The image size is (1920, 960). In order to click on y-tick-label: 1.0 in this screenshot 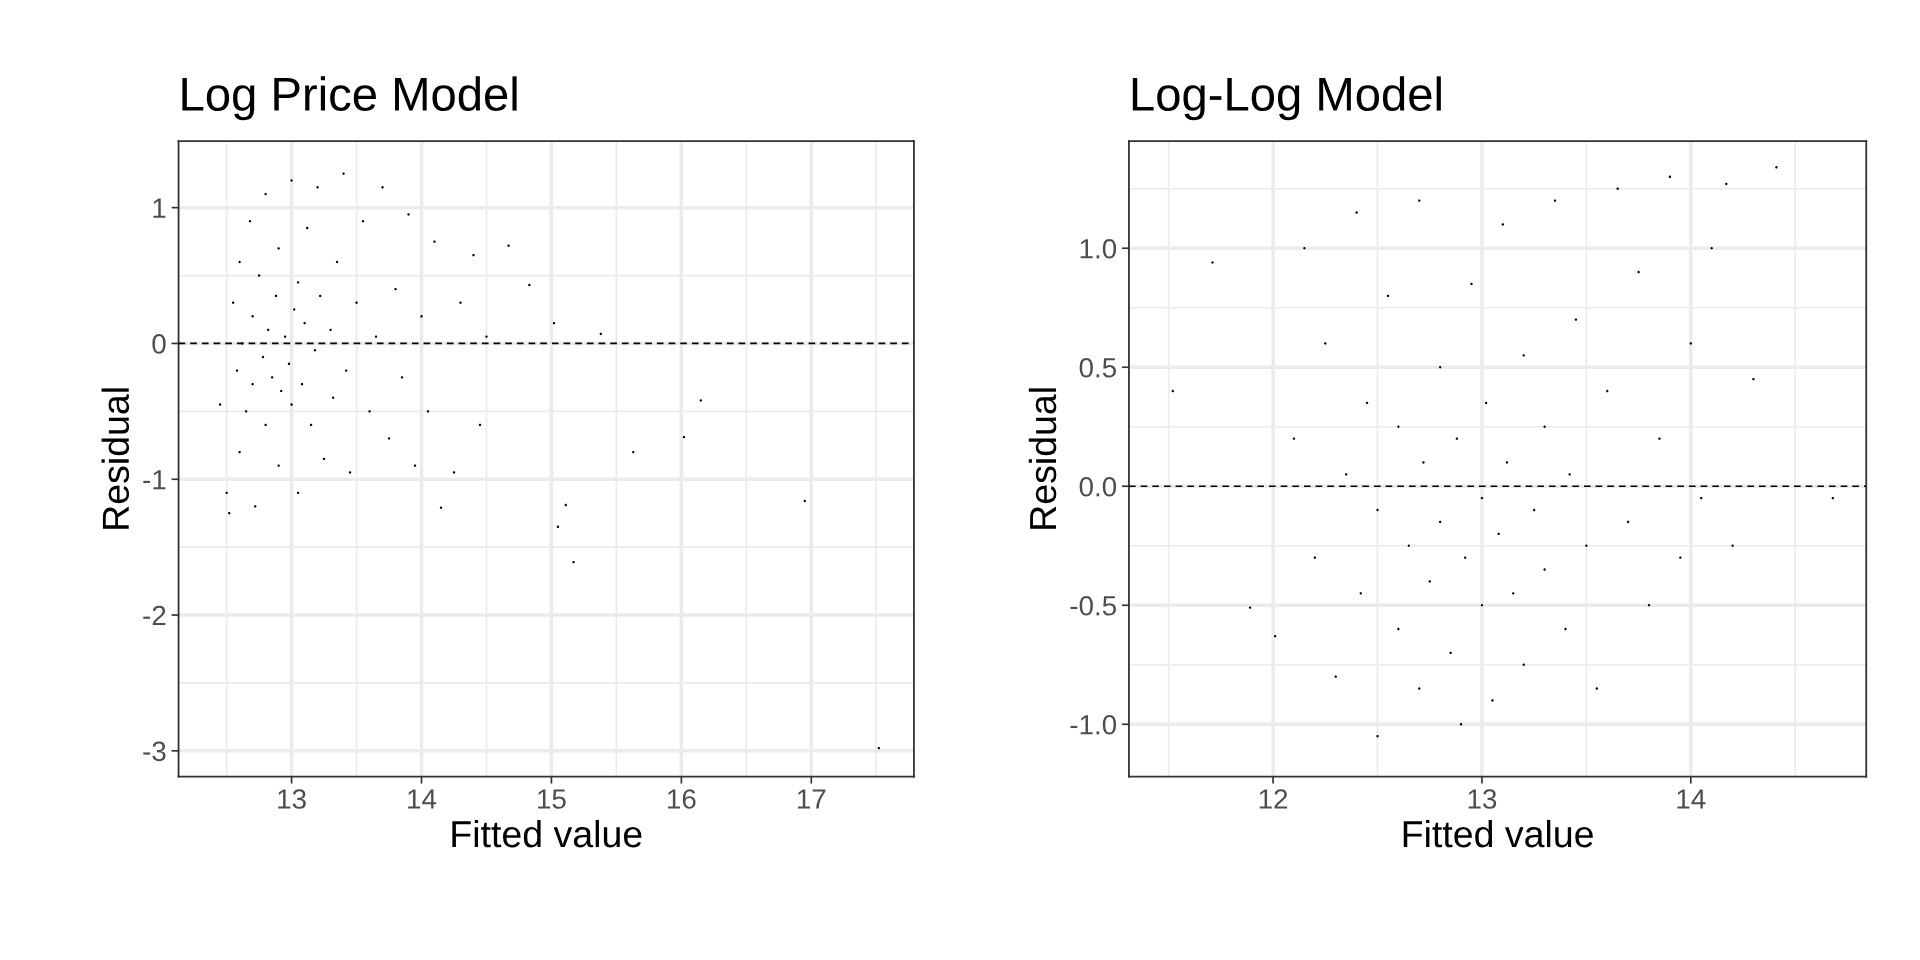, I will do `click(1098, 248)`.